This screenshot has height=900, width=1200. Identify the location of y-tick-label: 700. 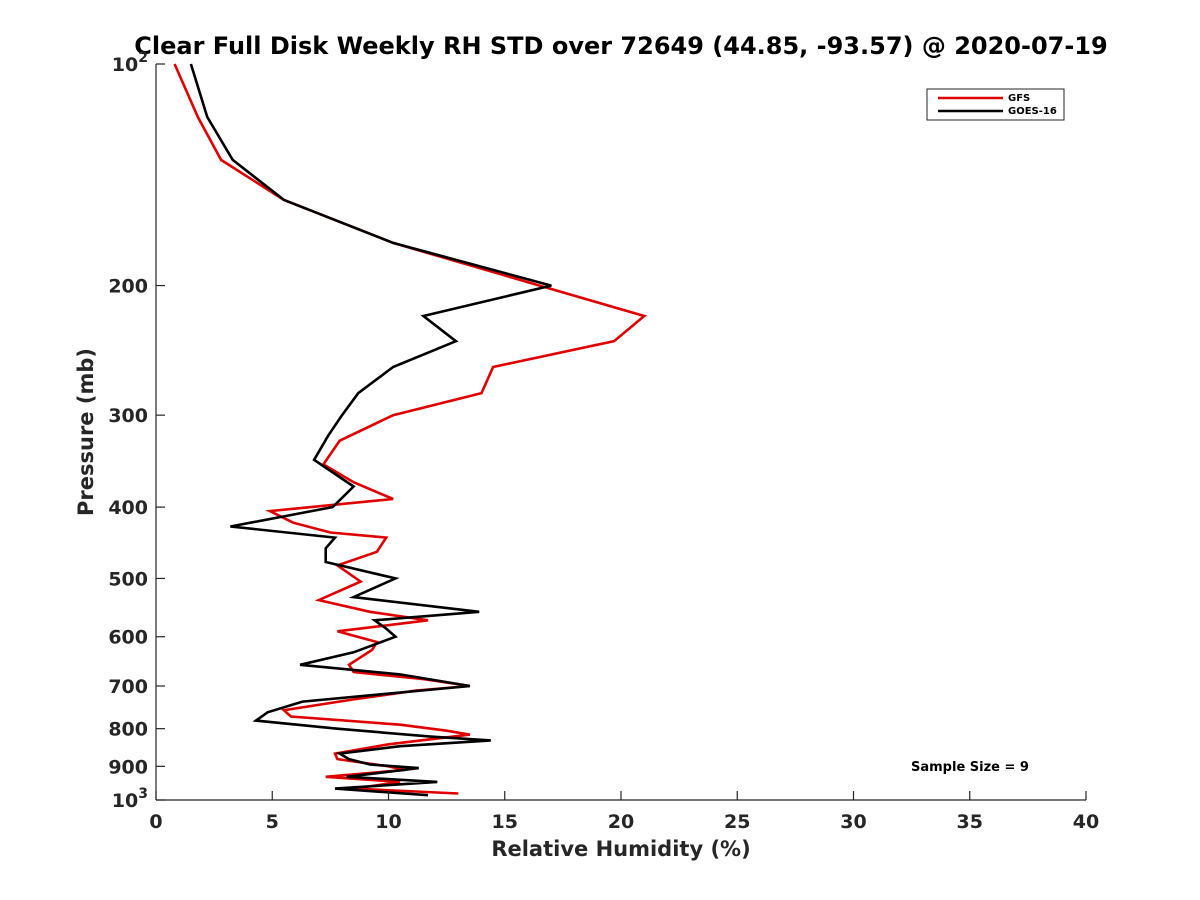
(128, 687).